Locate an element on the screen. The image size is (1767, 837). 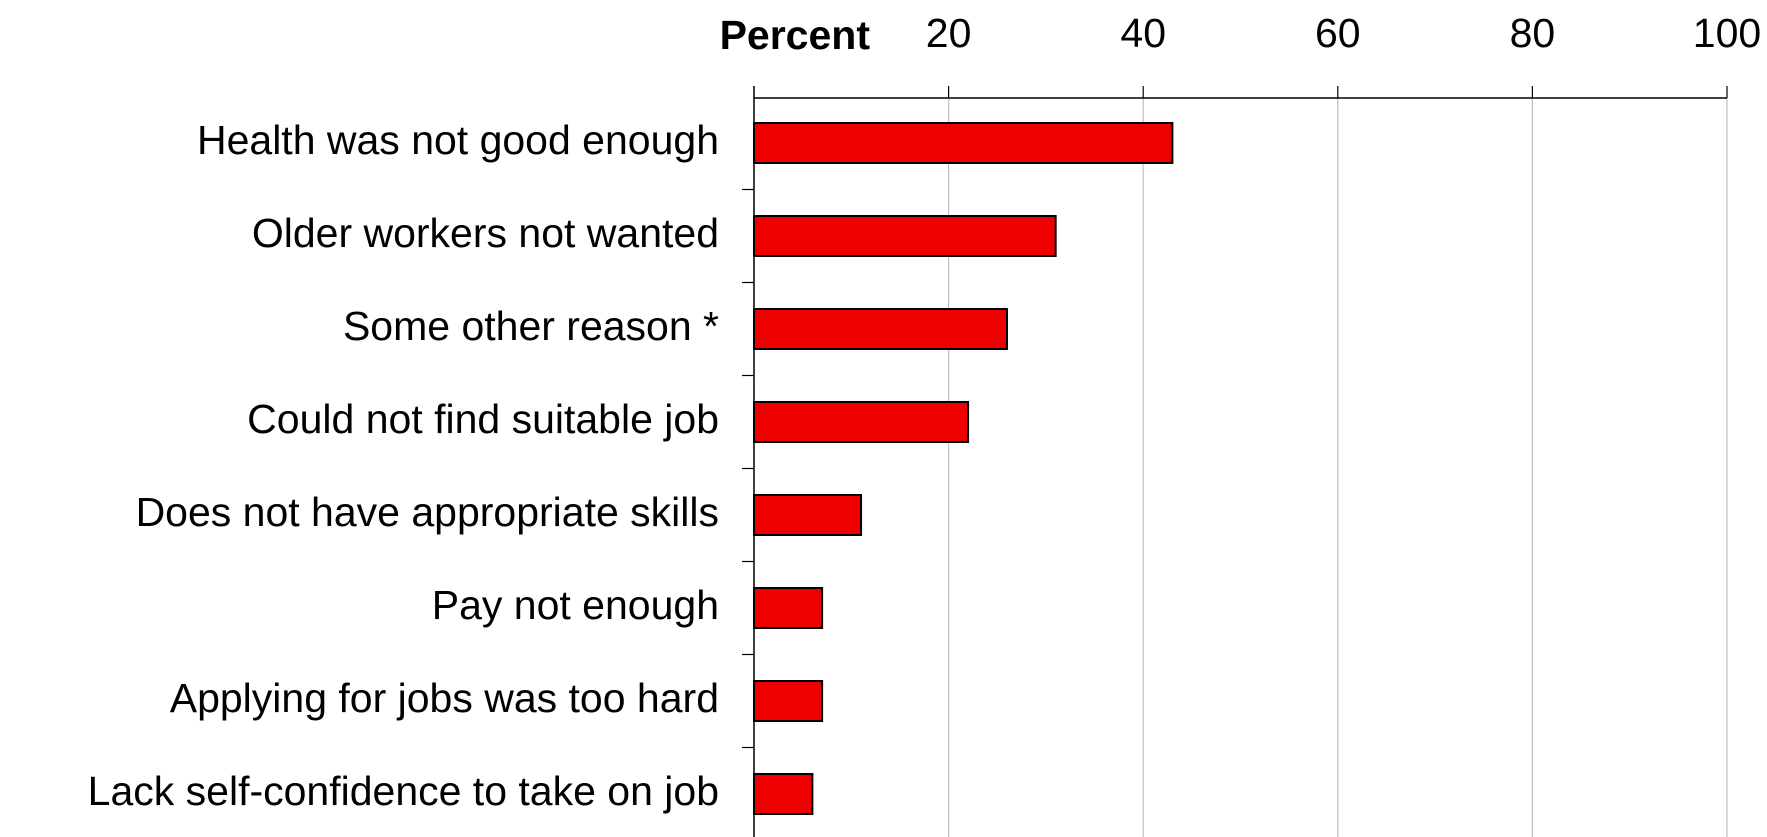
y-tick-label: Older workers not wanted is located at coordinates (485, 233).